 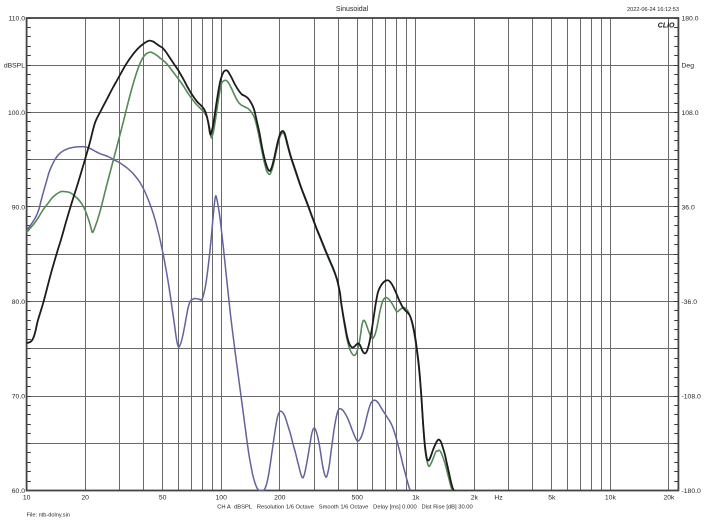 I want to click on svg-text: 20k, so click(x=669, y=498).